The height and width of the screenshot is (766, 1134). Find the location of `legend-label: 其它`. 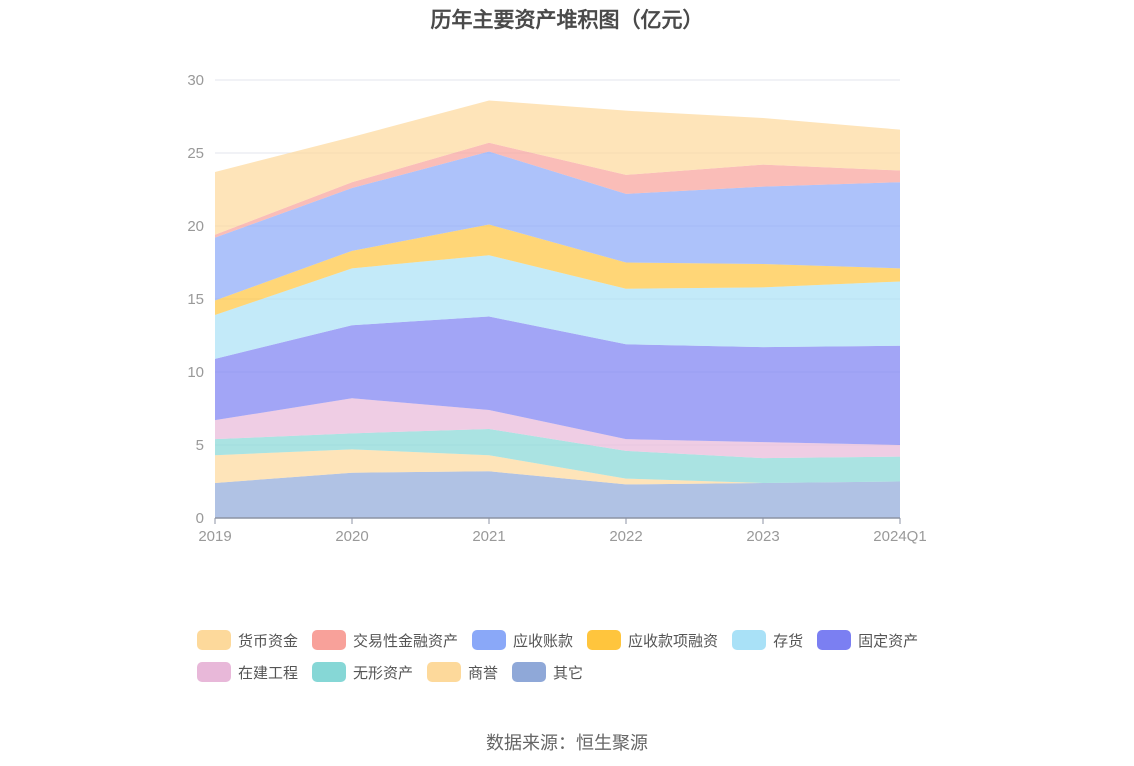

legend-label: 其它 is located at coordinates (568, 673).